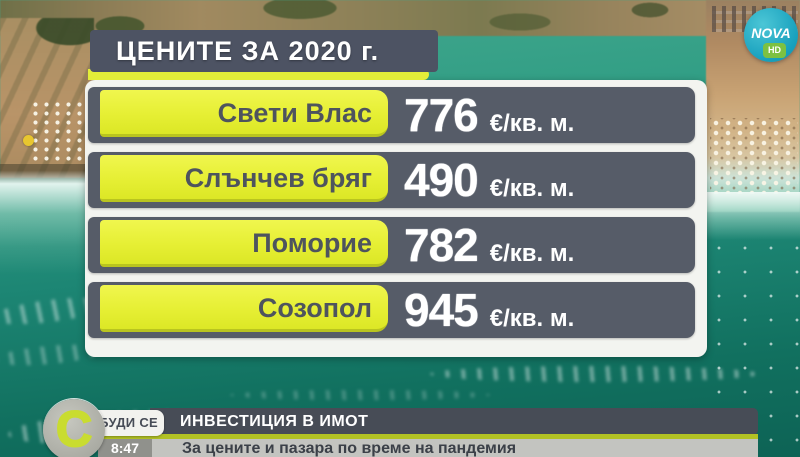 The image size is (800, 457). Describe the element at coordinates (125, 448) in the screenshot. I see `clock: 8:47` at that location.